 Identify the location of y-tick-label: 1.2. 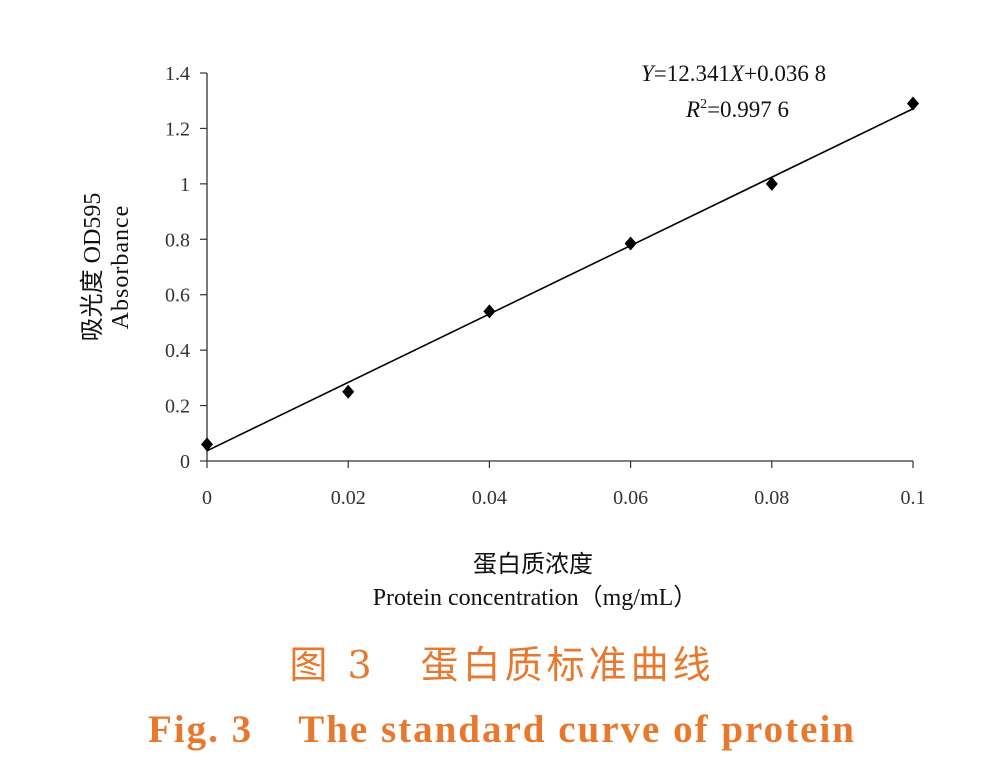
(177, 129).